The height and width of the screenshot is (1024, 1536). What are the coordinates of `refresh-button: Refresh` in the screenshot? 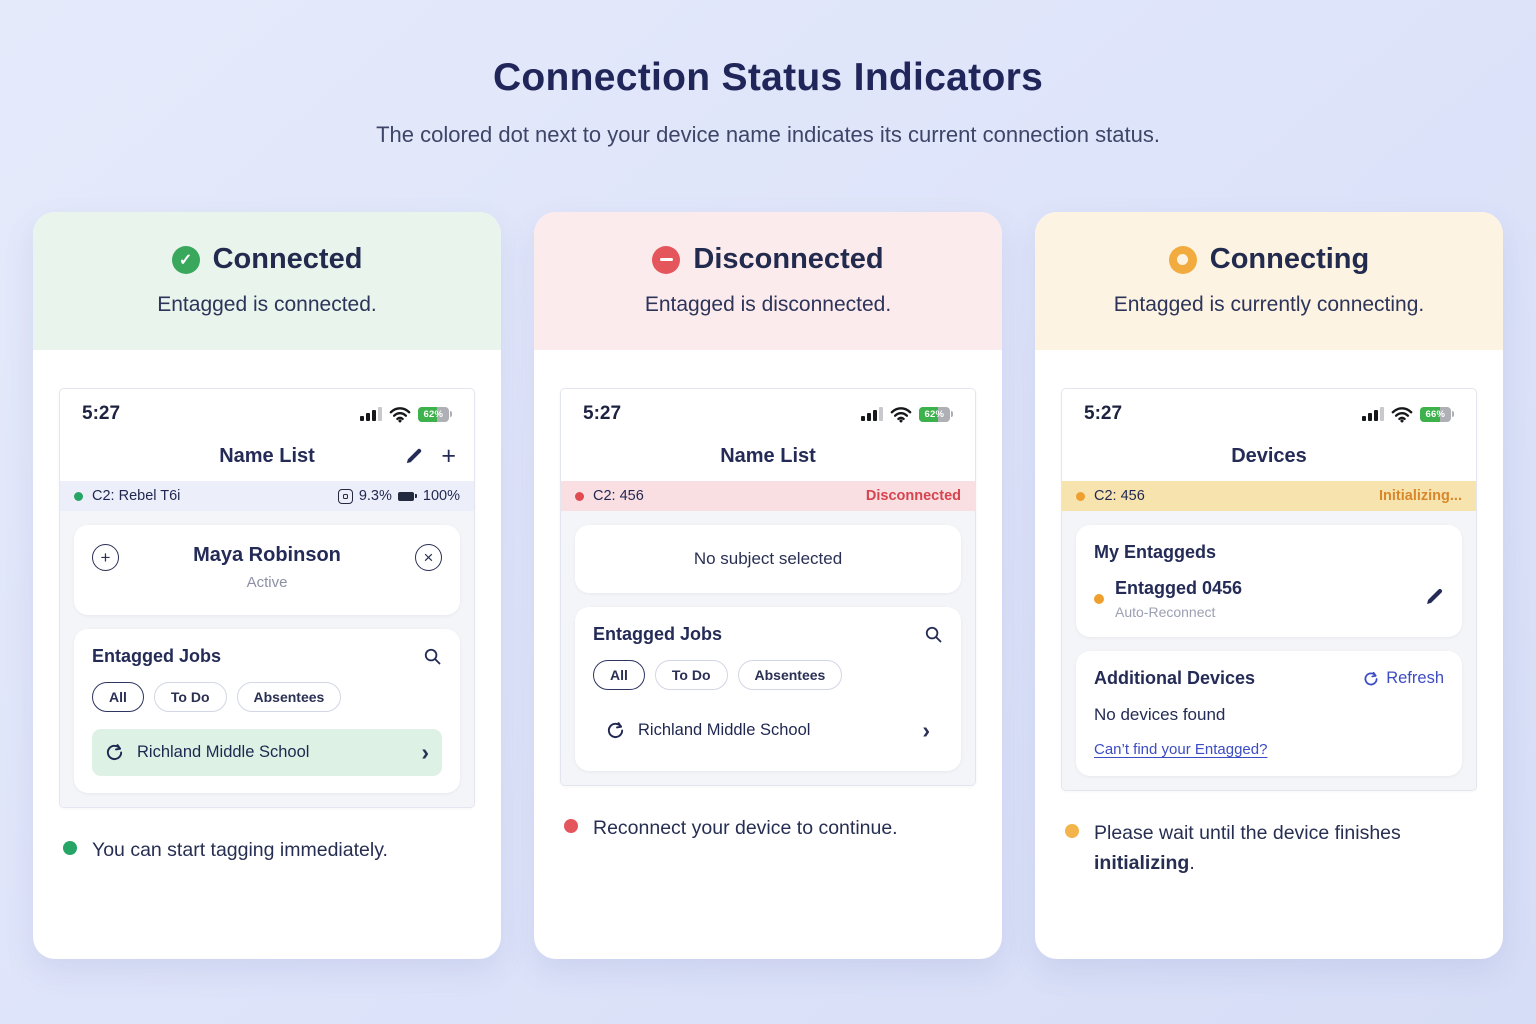 It's located at (1403, 678).